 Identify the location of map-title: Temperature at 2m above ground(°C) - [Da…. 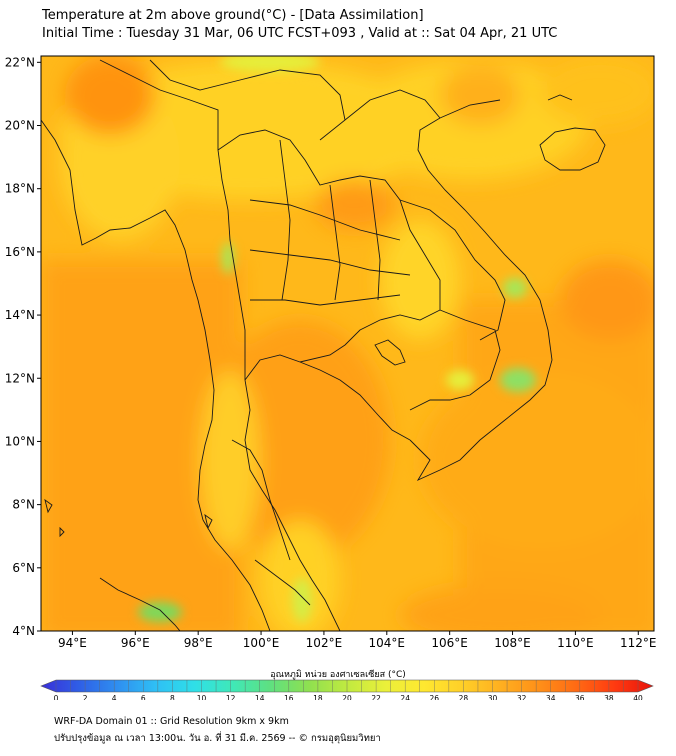
(233, 15).